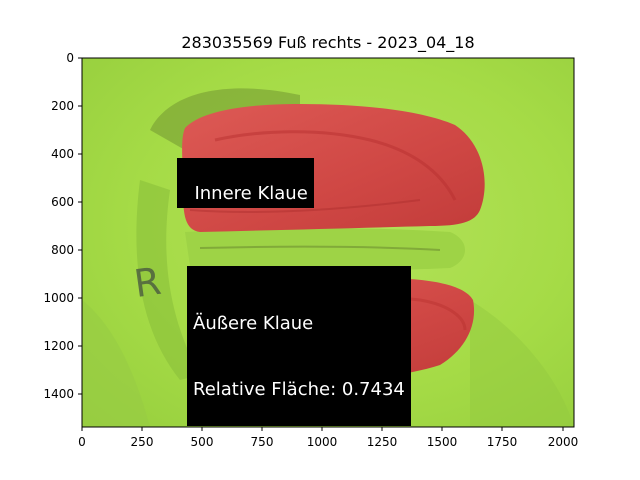 This screenshot has height=480, width=640. What do you see at coordinates (202, 442) in the screenshot?
I see `x-tick-label: 500` at bounding box center [202, 442].